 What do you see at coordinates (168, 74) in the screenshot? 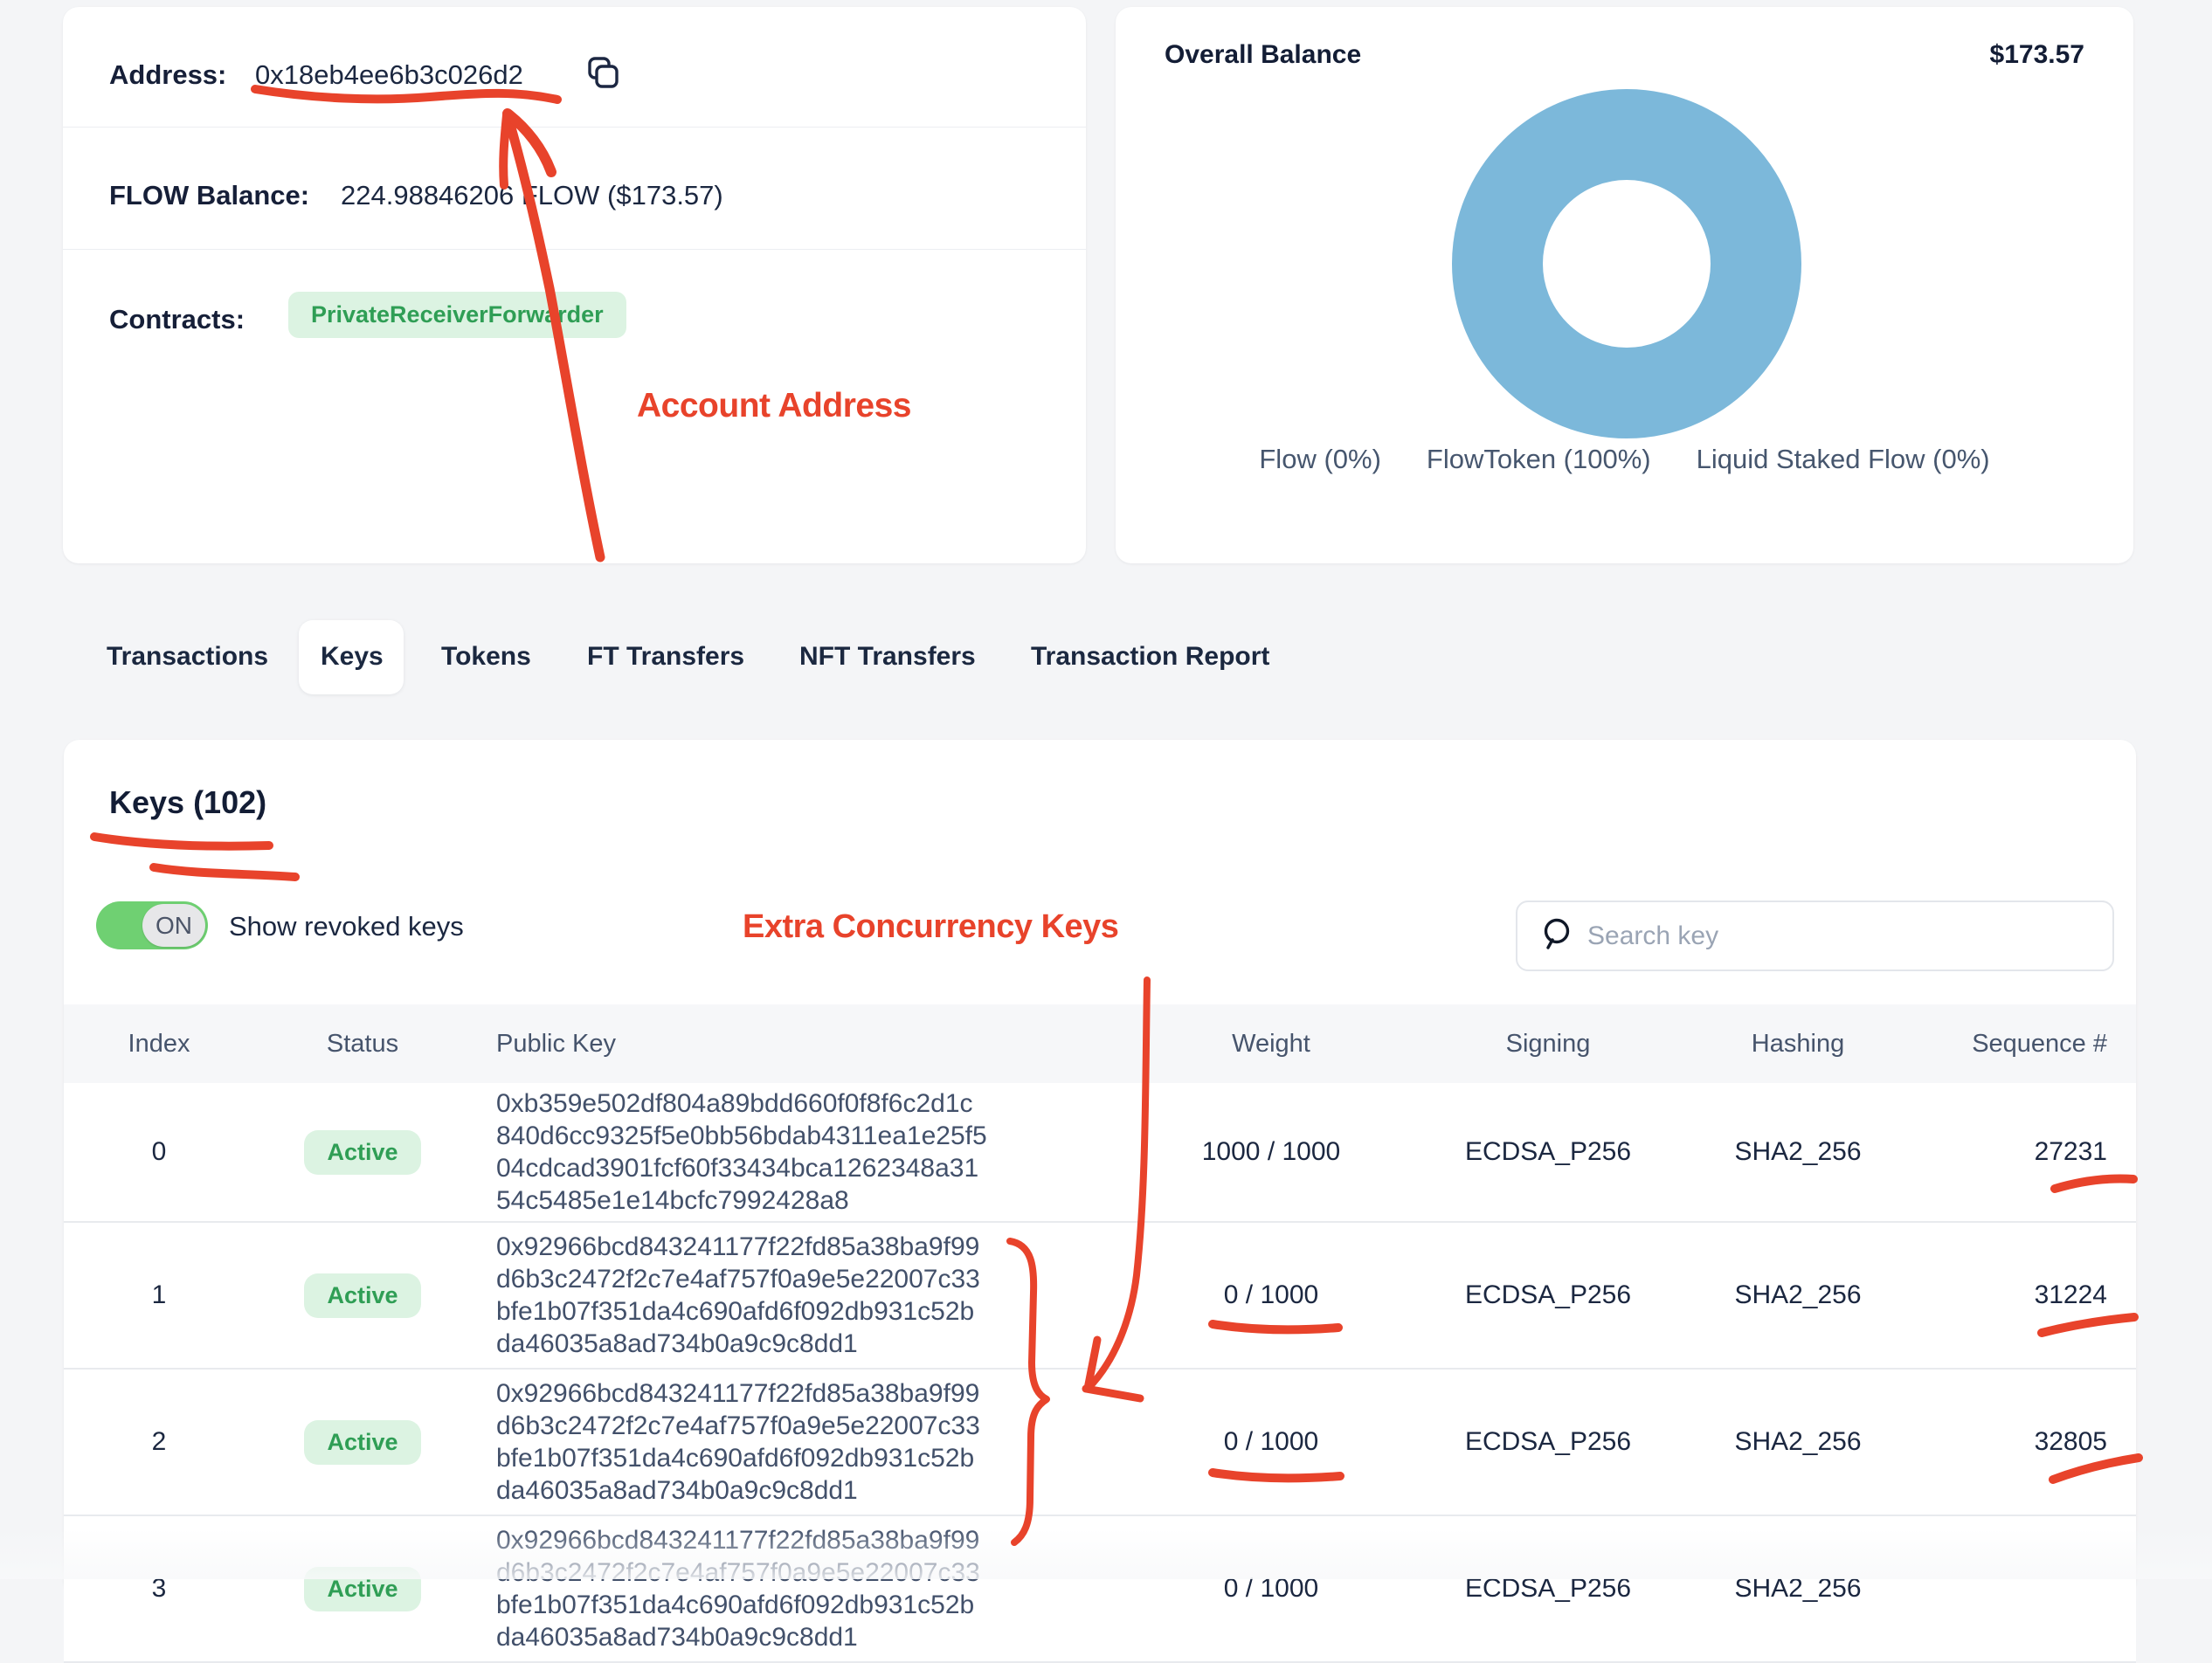
I see `address-label: Address:` at bounding box center [168, 74].